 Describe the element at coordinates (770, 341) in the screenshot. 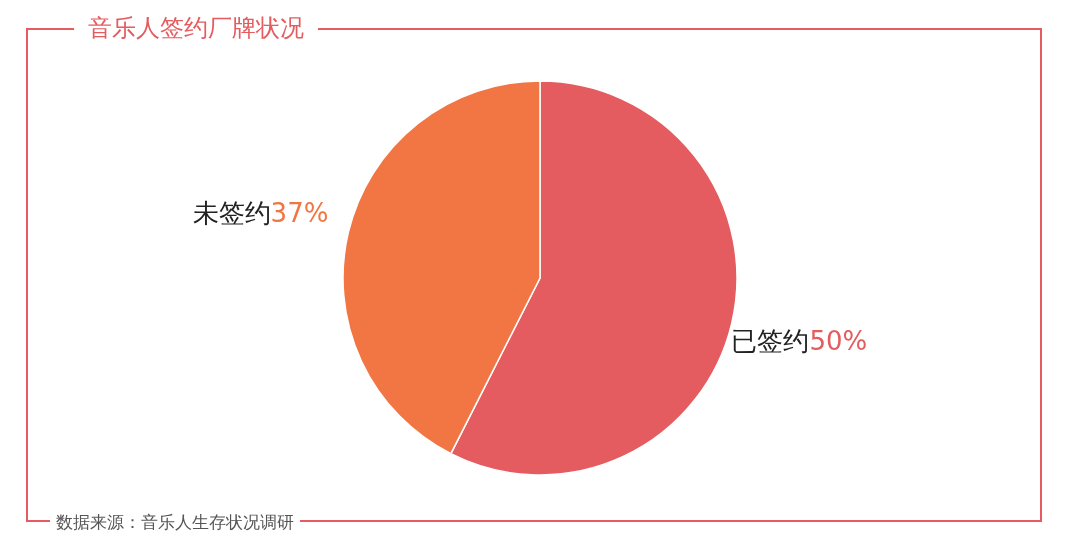

I see `slice-label: 已签约` at that location.